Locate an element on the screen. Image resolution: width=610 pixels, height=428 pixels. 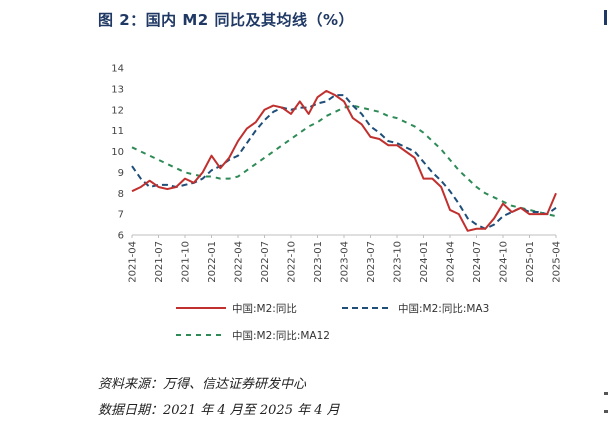
y-tick-label: 6 is located at coordinates (121, 236).